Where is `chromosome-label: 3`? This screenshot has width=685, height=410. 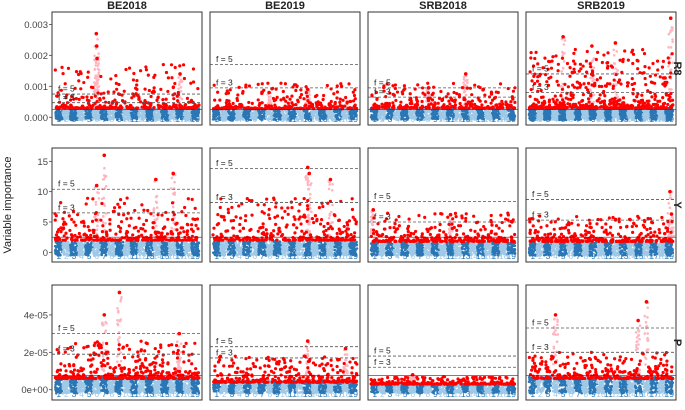
chromosome-label: 3 is located at coordinates (232, 119).